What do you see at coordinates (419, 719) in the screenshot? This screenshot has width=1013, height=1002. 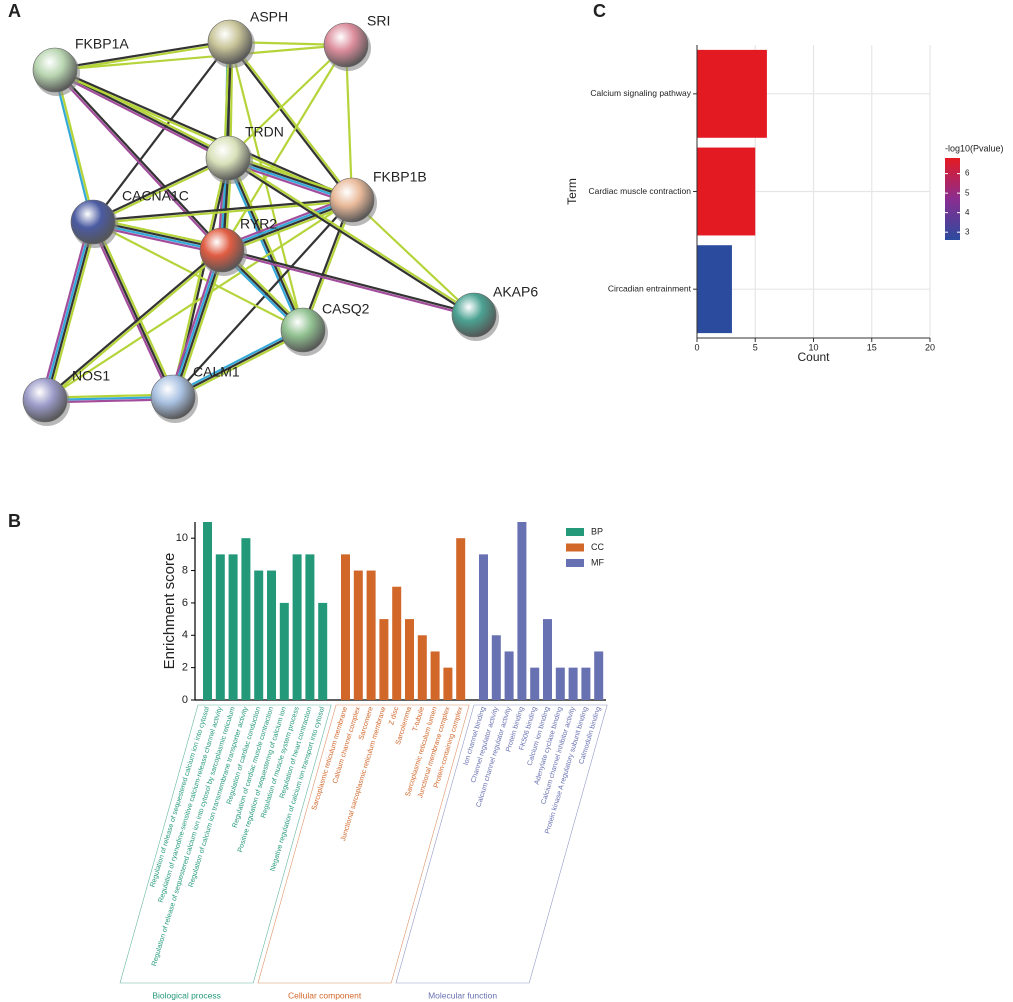 I see `x-tick-label: T-tubule` at bounding box center [419, 719].